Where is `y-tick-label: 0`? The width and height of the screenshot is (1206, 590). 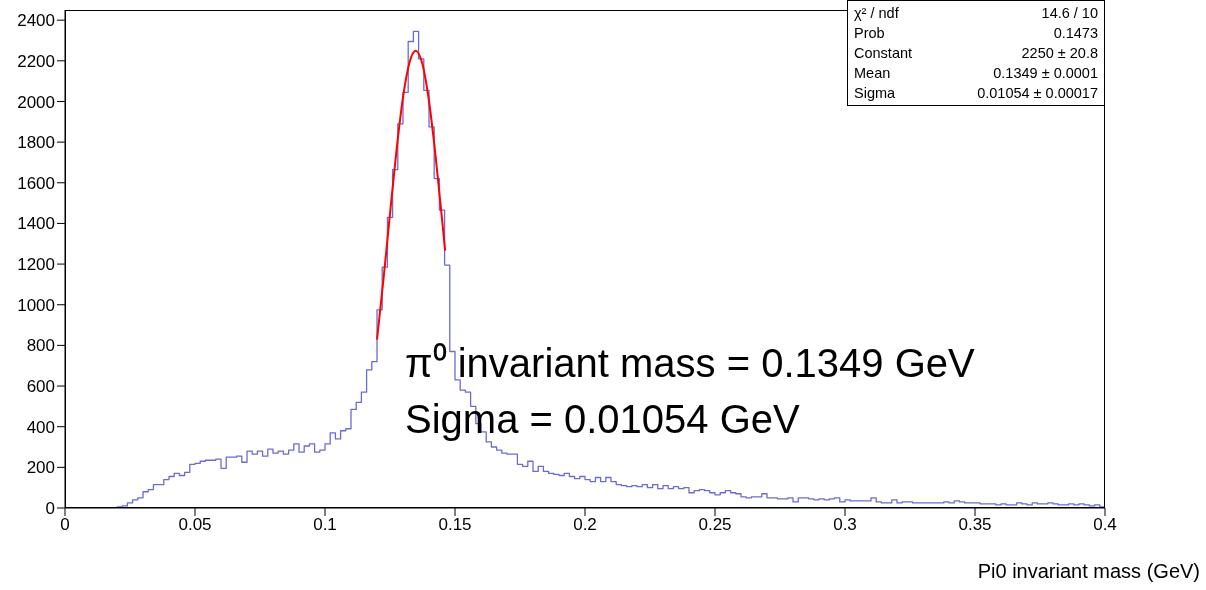 y-tick-label: 0 is located at coordinates (50, 509).